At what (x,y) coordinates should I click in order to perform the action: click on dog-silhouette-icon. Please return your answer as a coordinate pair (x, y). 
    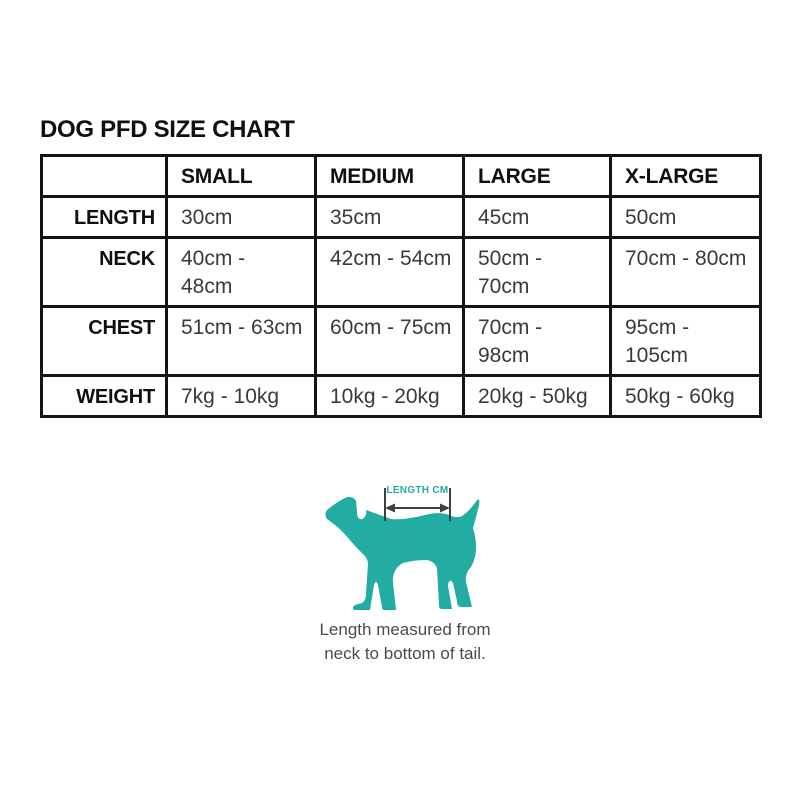
    Looking at the image, I should click on (402, 553).